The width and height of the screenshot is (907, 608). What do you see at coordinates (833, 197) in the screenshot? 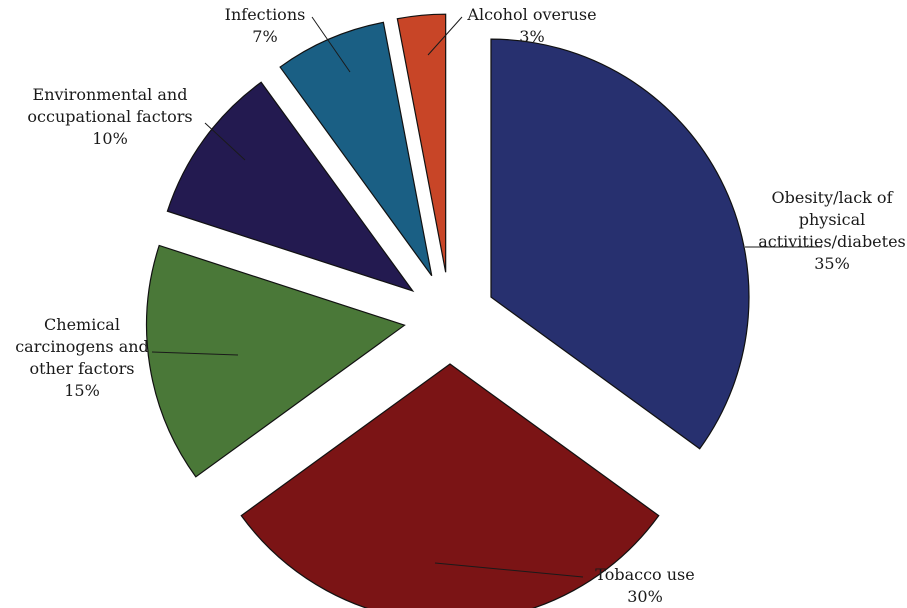
I see `slice-name-label: Obesity/lack of` at bounding box center [833, 197].